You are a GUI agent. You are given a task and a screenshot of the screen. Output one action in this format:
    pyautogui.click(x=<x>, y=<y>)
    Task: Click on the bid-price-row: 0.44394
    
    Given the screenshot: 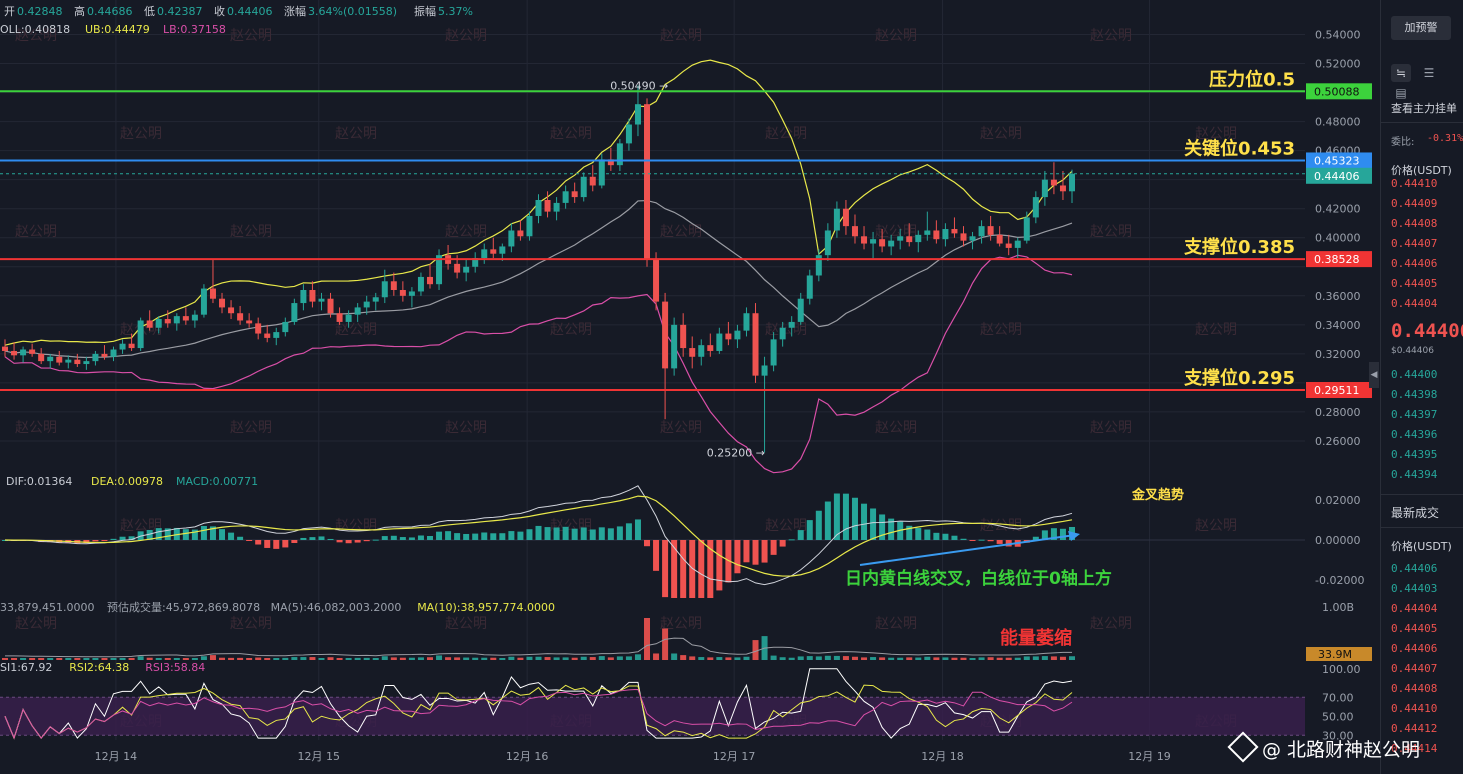 What is the action you would take?
    pyautogui.click(x=1414, y=474)
    